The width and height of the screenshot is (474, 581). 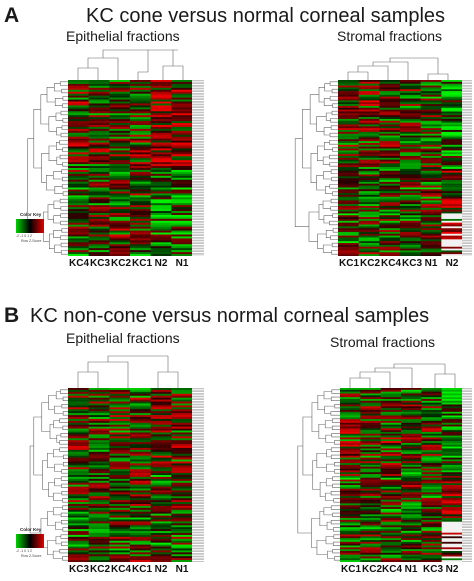 I want to click on column-label: KC4, so click(x=79, y=263).